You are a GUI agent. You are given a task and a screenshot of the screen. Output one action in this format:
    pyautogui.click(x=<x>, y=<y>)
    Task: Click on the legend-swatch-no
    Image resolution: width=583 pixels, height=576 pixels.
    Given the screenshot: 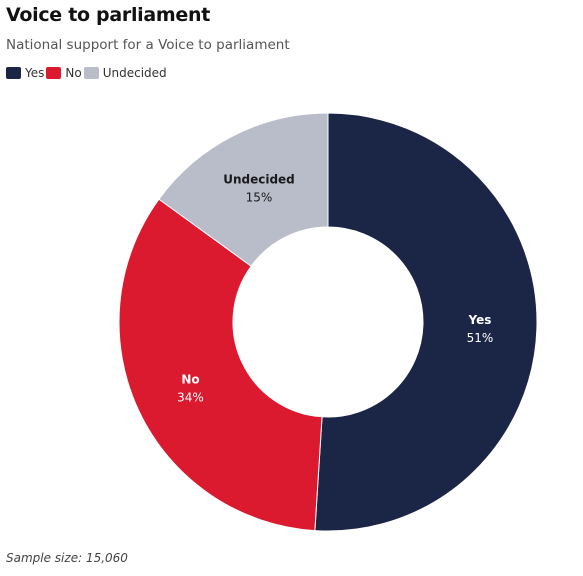 What is the action you would take?
    pyautogui.click(x=54, y=73)
    